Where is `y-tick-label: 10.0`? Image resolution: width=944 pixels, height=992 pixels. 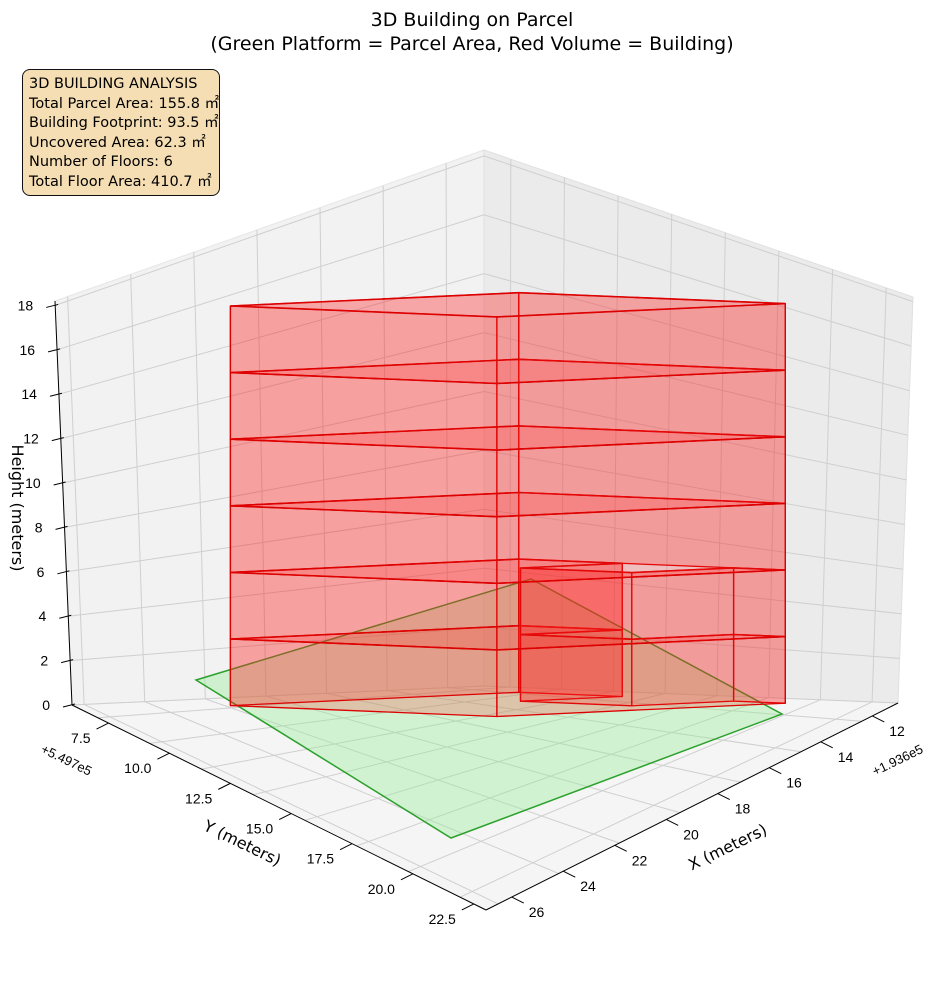
y-tick-label: 10.0 is located at coordinates (137, 768).